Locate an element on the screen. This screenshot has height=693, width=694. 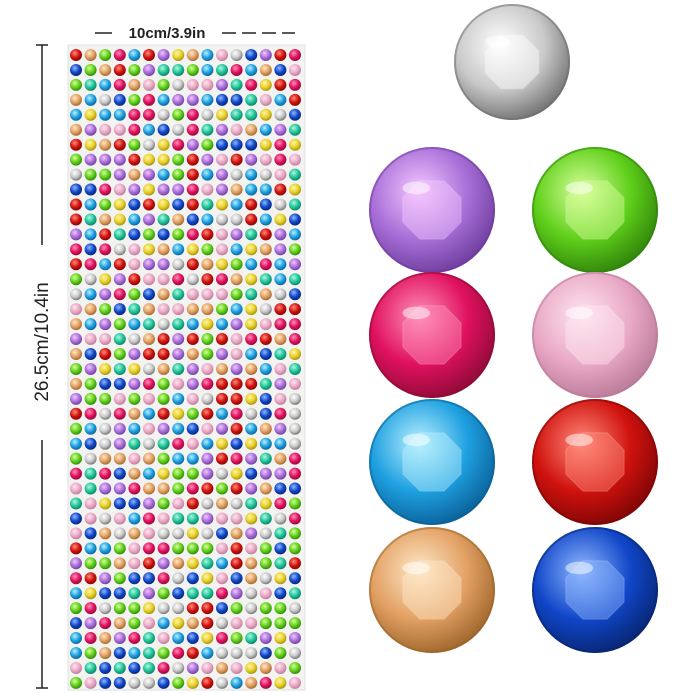
gem-rim is located at coordinates (432, 335).